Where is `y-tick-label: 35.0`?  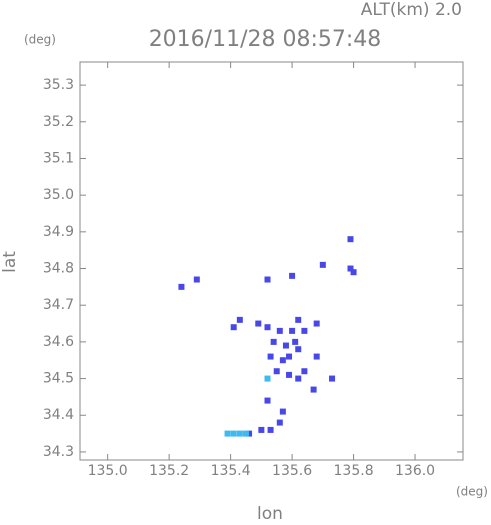 y-tick-label: 35.0 is located at coordinates (58, 195).